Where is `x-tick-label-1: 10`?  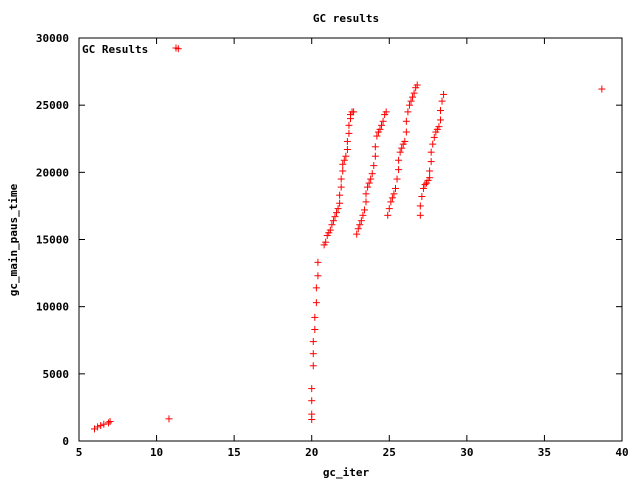
x-tick-label-1: 10 is located at coordinates (156, 452).